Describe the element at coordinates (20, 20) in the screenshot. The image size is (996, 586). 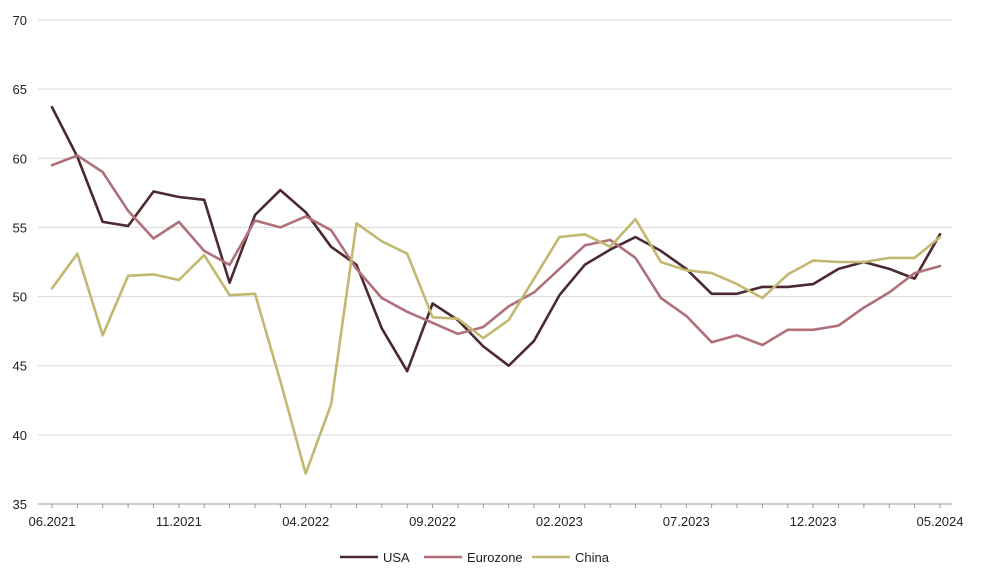
I see `y-tick-label: 70` at that location.